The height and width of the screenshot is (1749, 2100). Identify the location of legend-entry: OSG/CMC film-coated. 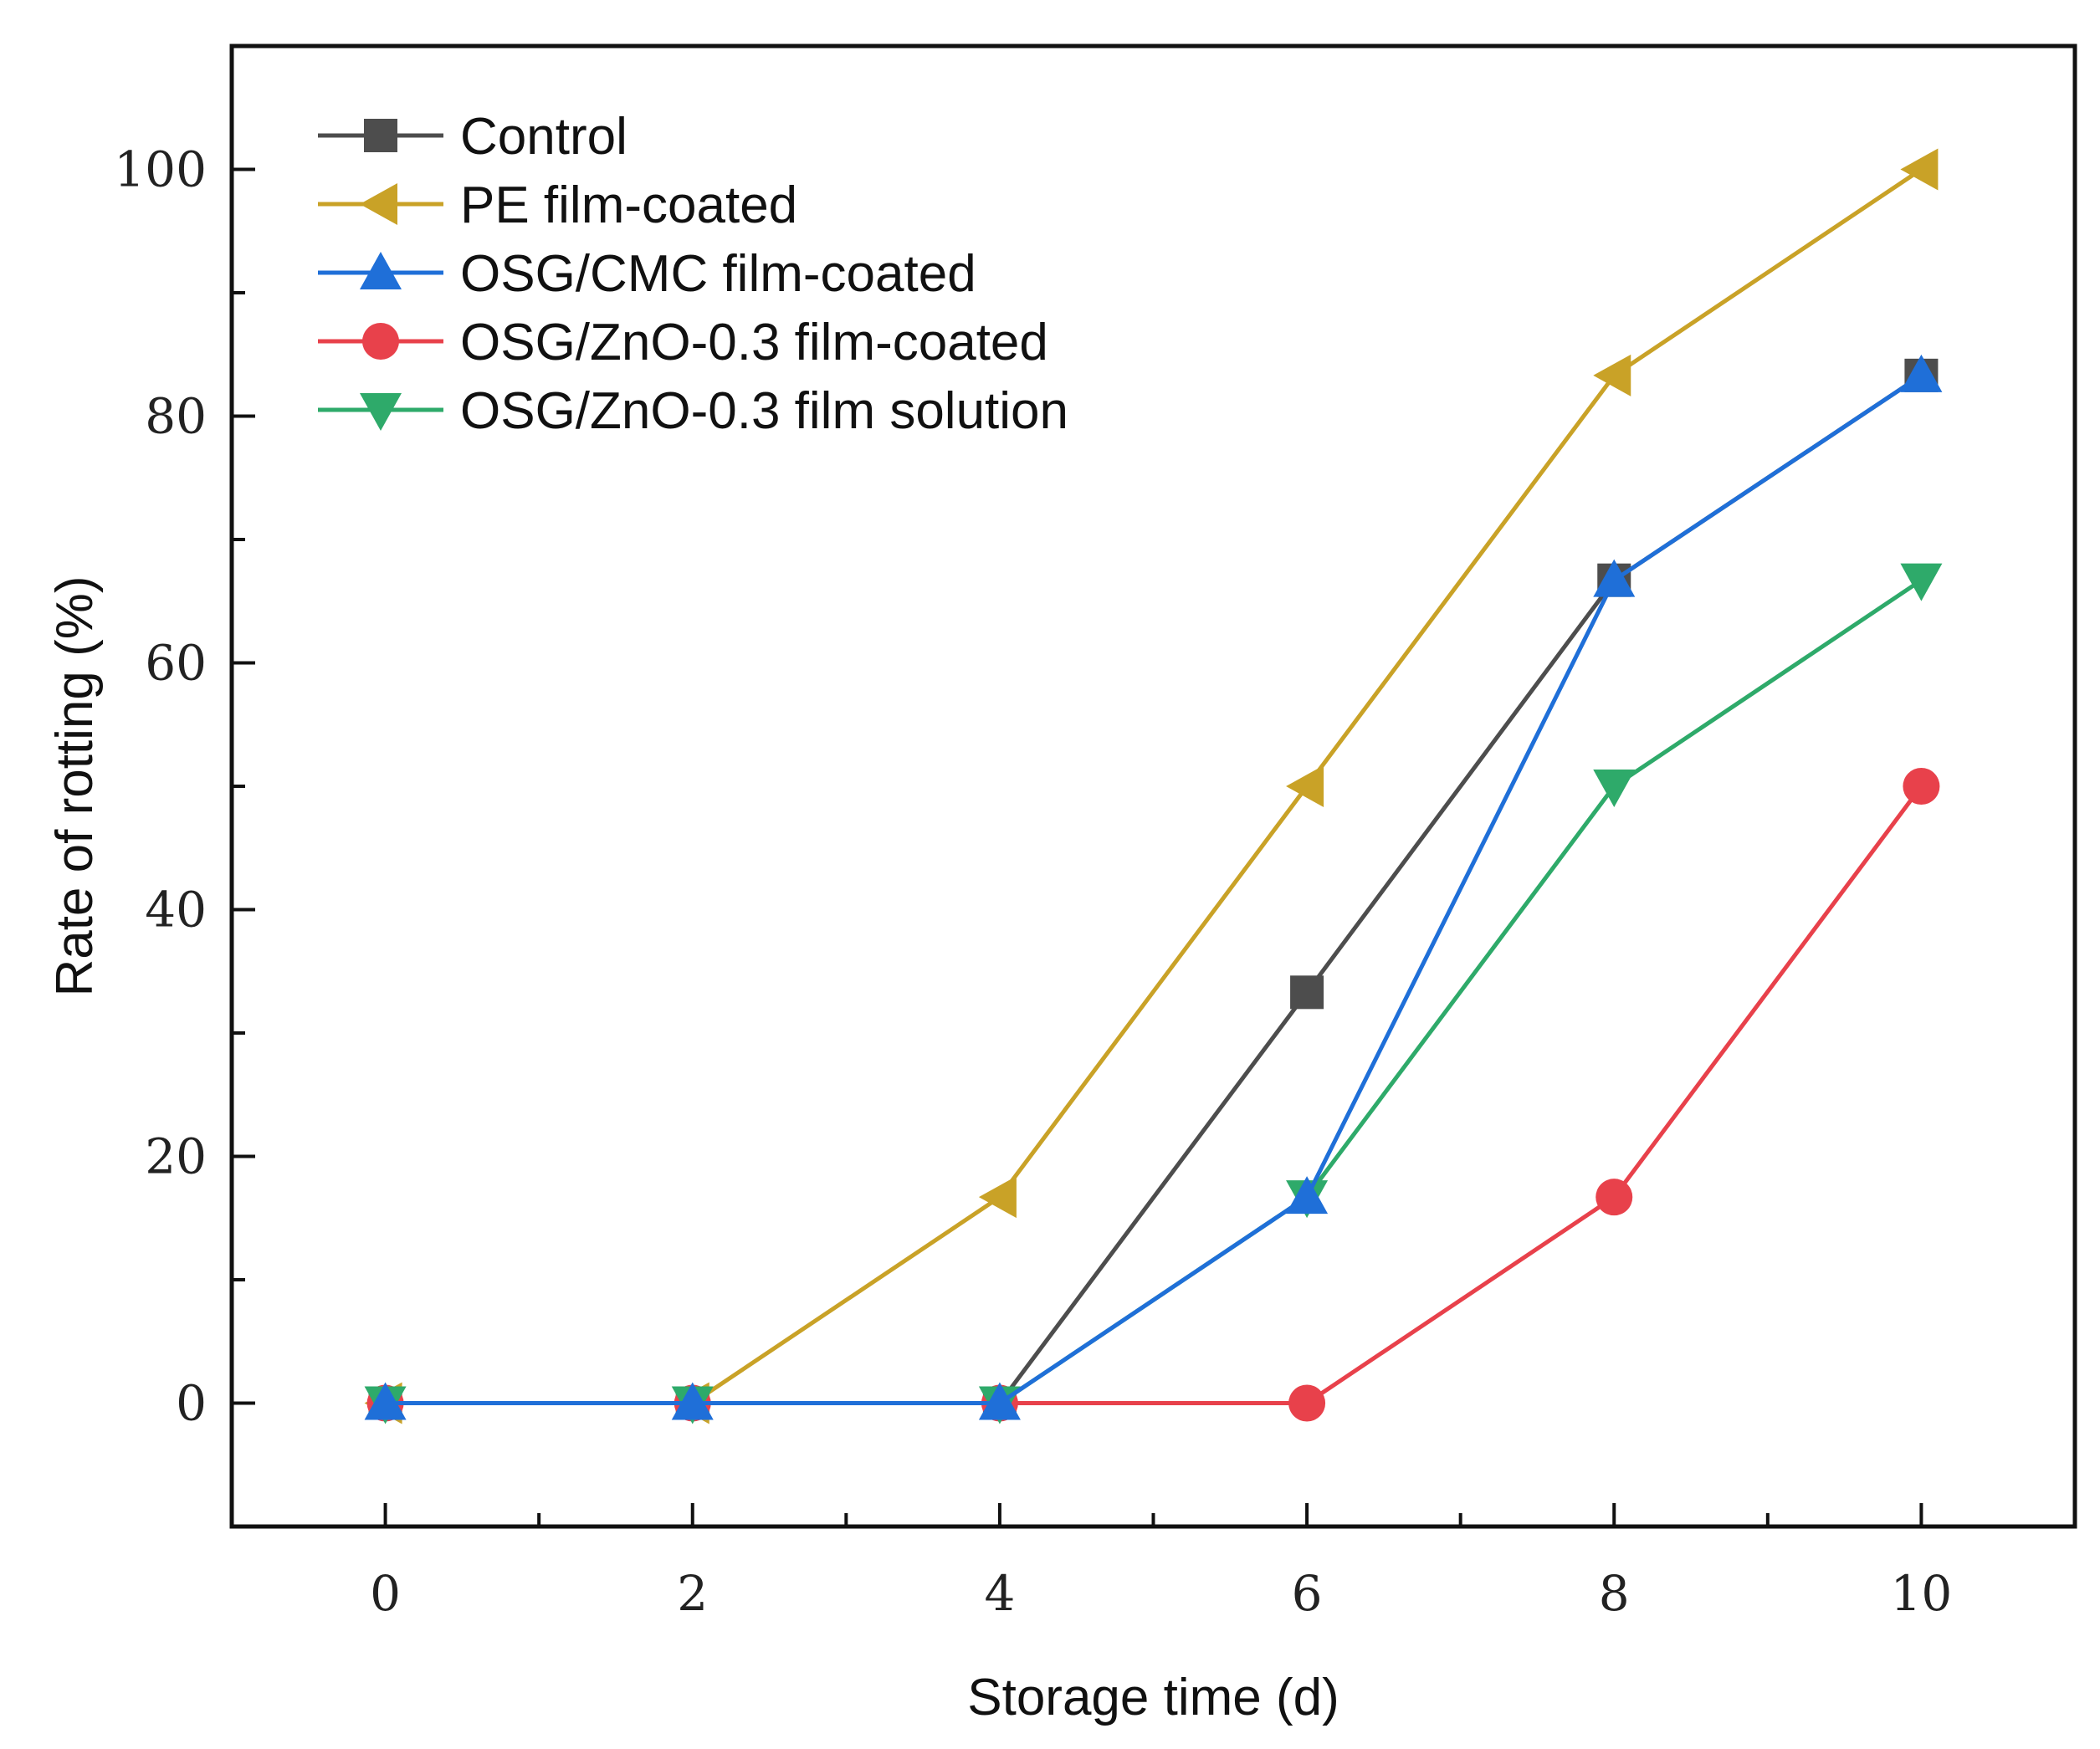
(647, 274).